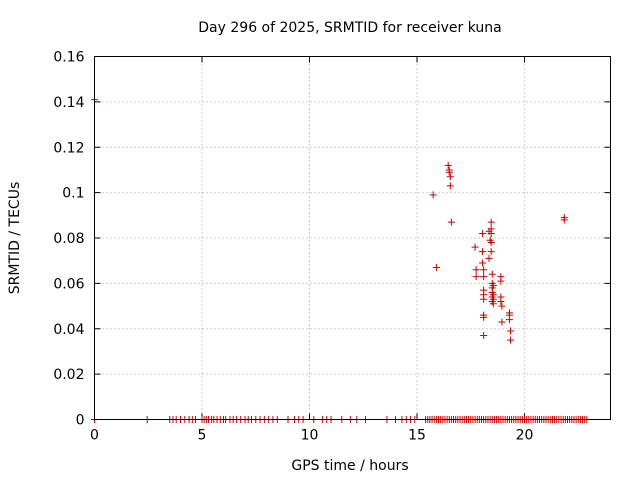  Describe the element at coordinates (68, 375) in the screenshot. I see `y-tick-label: 0.02` at that location.